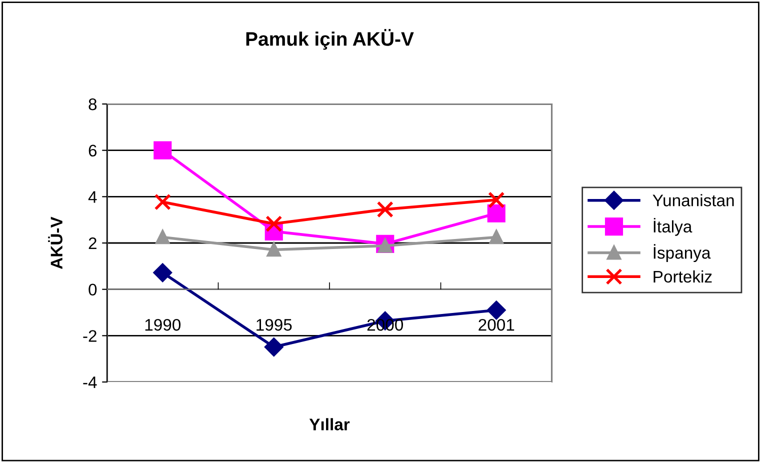 The width and height of the screenshot is (761, 462). What do you see at coordinates (90, 382) in the screenshot?
I see `y-tick-label: -4` at bounding box center [90, 382].